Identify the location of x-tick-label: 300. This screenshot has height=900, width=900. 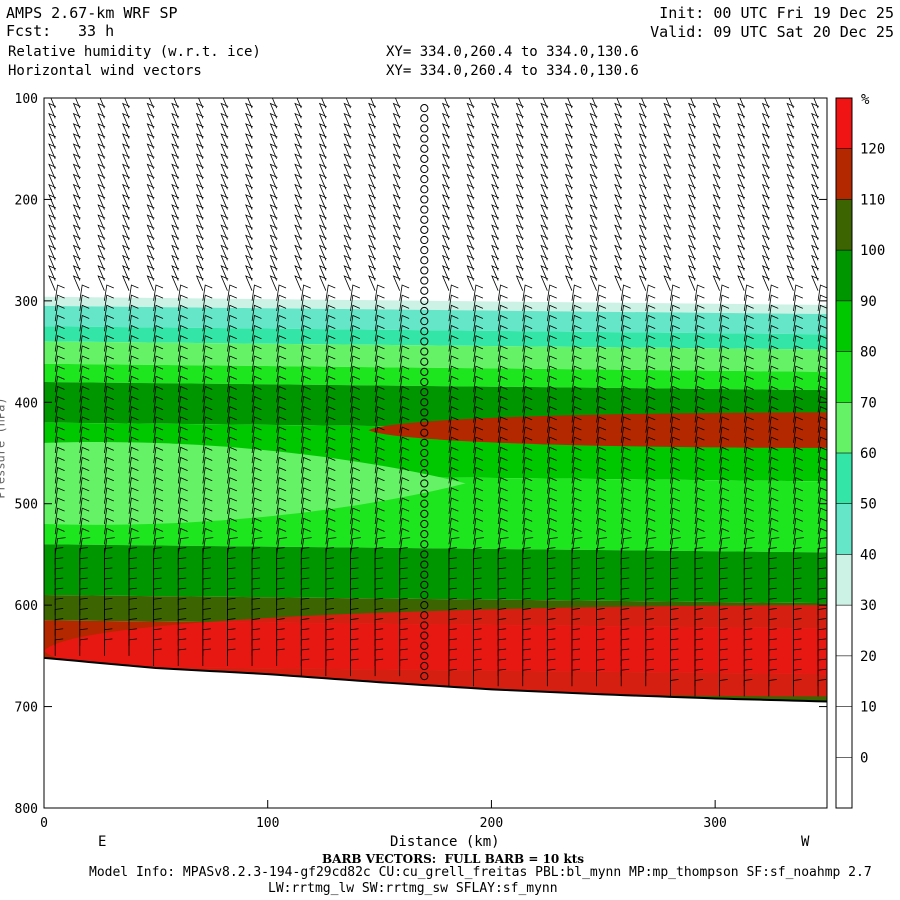
(714, 823).